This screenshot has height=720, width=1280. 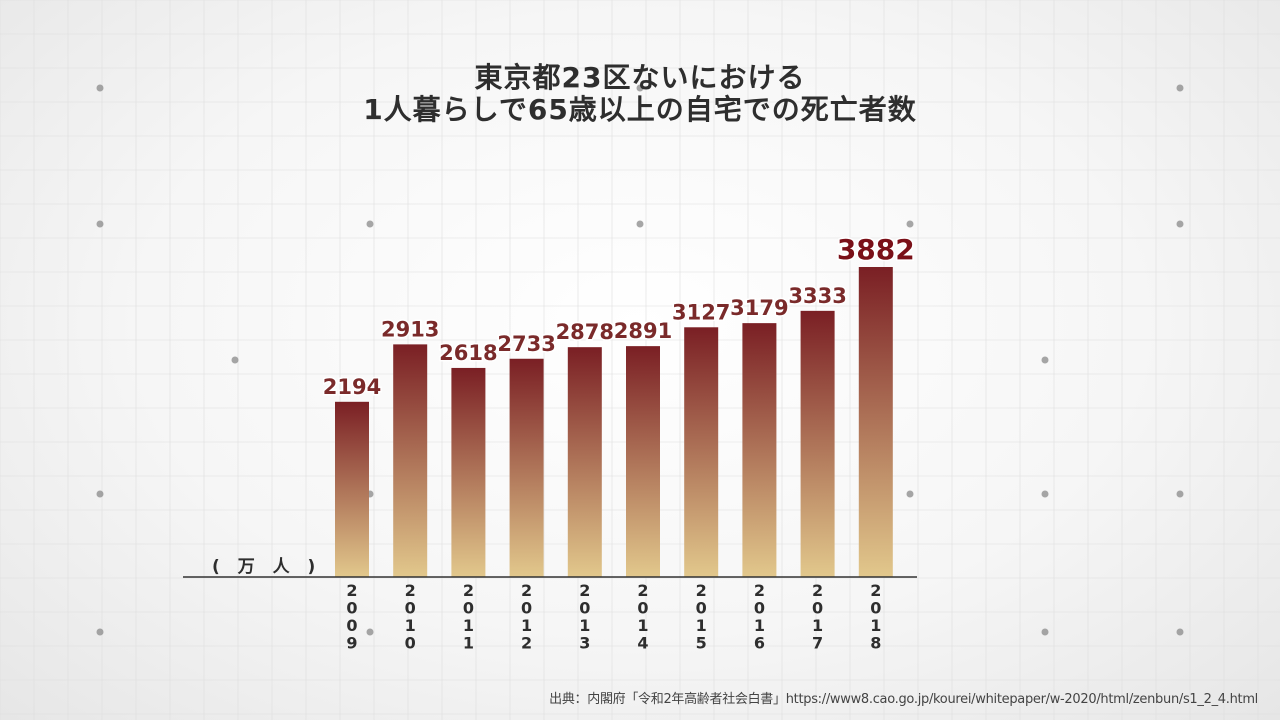 I want to click on value-label-2010: 2913, so click(x=410, y=329).